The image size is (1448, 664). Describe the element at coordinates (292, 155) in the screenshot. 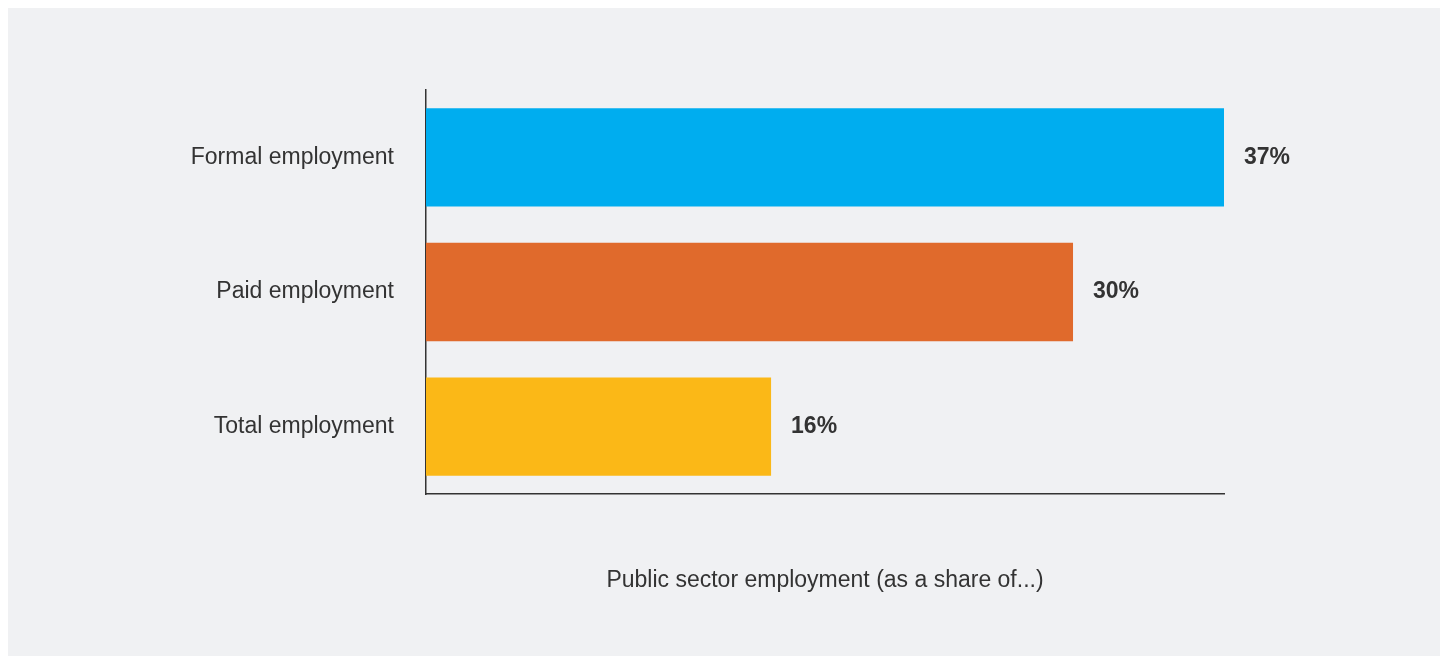

I see `y-tick-label: Formal employment` at that location.